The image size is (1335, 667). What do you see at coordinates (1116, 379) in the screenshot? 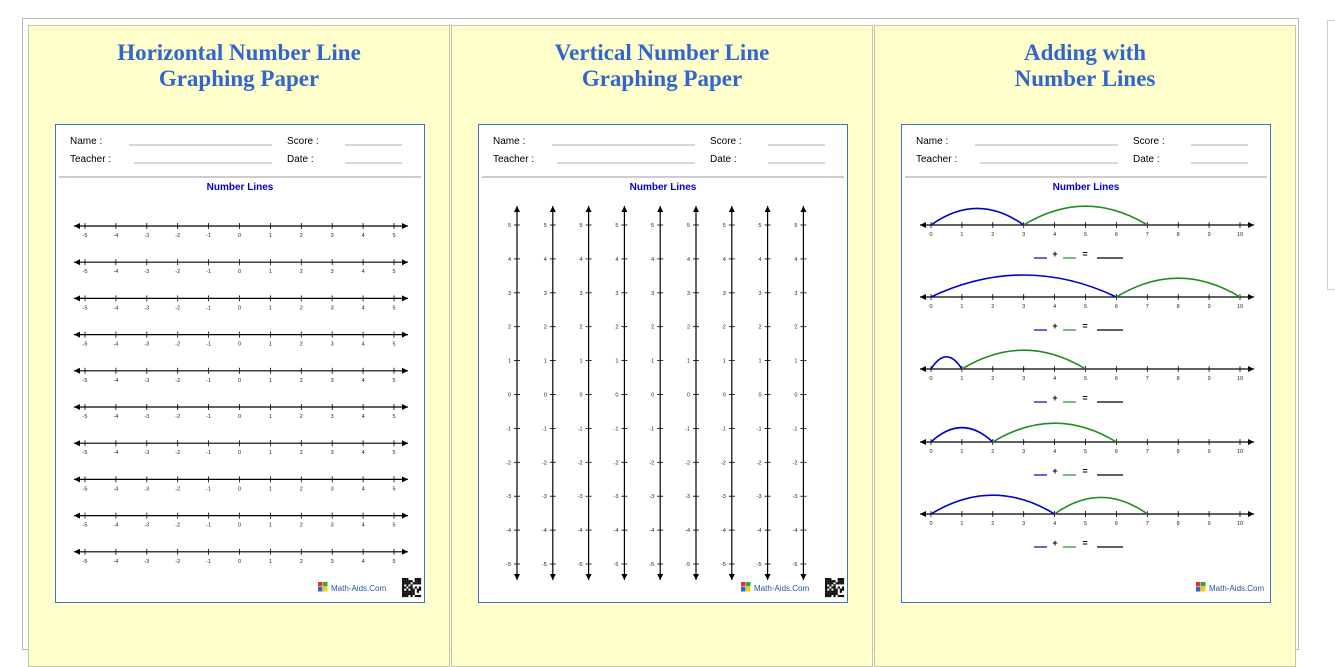
I see `tick-label: 6` at bounding box center [1116, 379].